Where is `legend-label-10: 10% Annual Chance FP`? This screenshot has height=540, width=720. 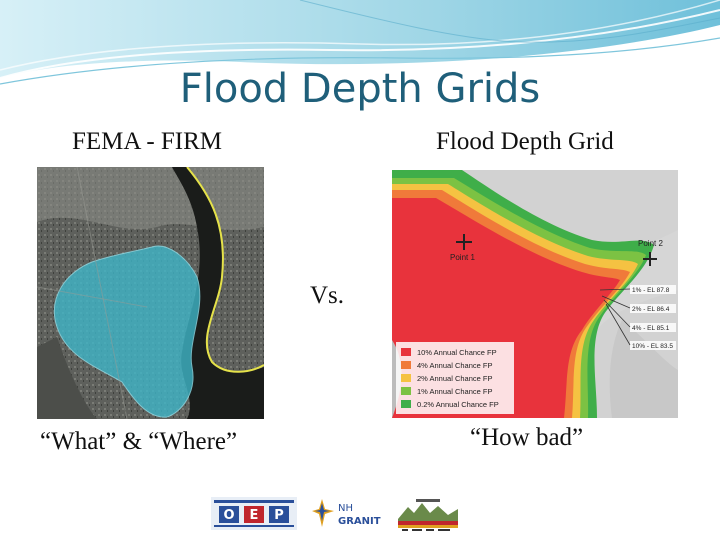 legend-label-10: 10% Annual Chance FP is located at coordinates (457, 352).